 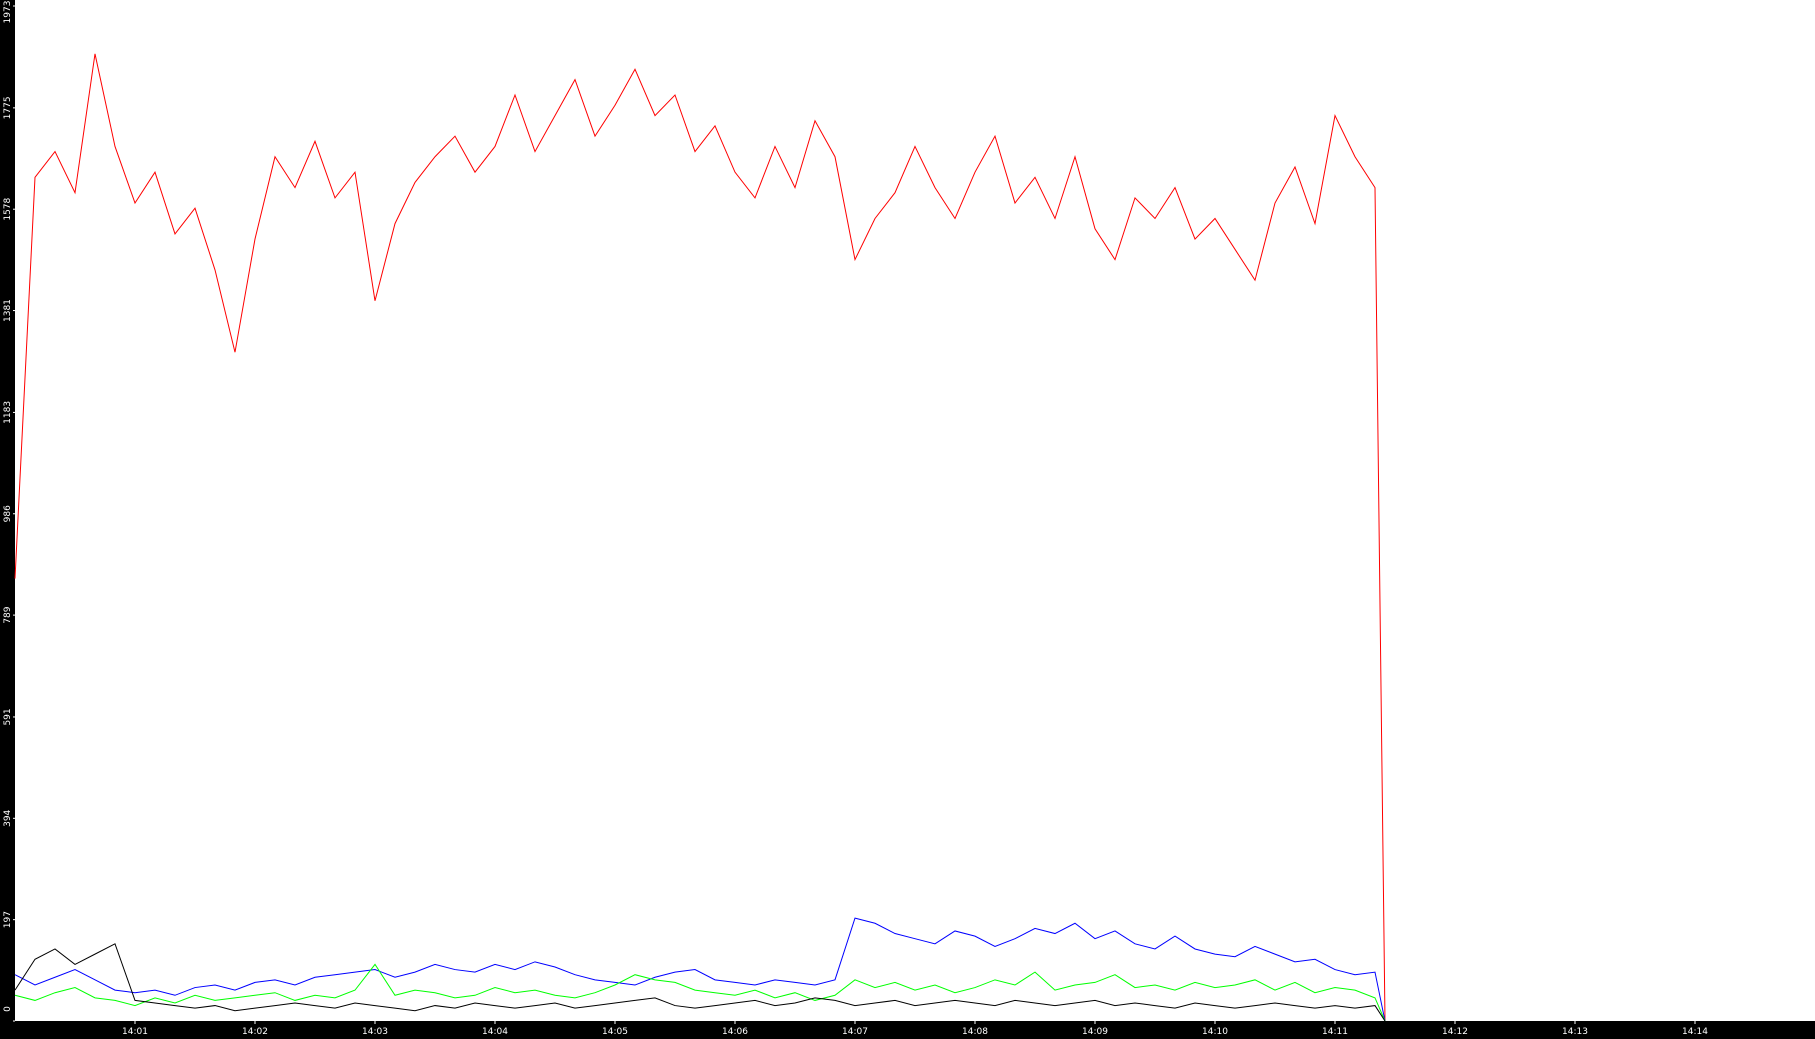 What do you see at coordinates (1575, 1032) in the screenshot?
I see `x-tick-label: 14:13` at bounding box center [1575, 1032].